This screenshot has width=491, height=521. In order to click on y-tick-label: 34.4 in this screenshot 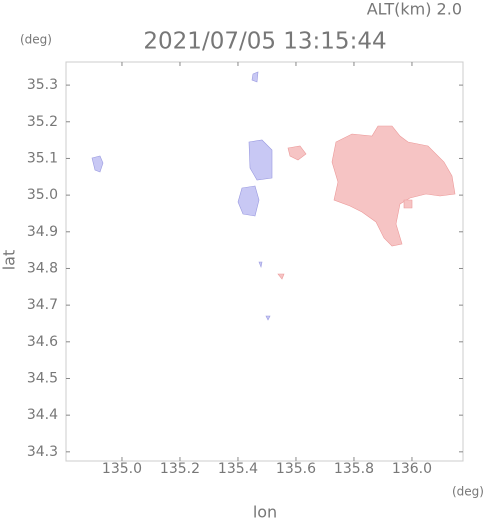, I will do `click(42, 415)`.